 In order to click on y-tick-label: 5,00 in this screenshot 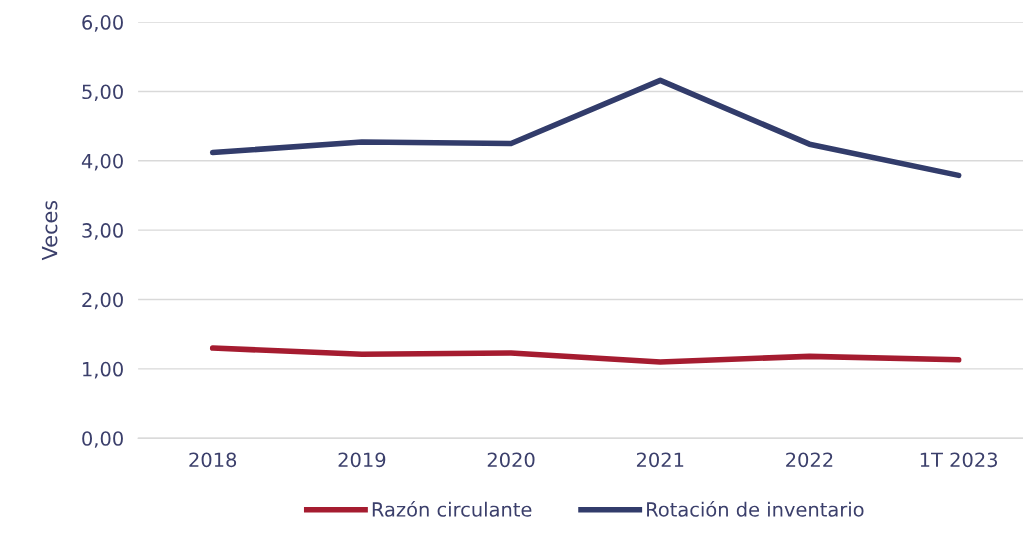, I will do `click(102, 93)`.